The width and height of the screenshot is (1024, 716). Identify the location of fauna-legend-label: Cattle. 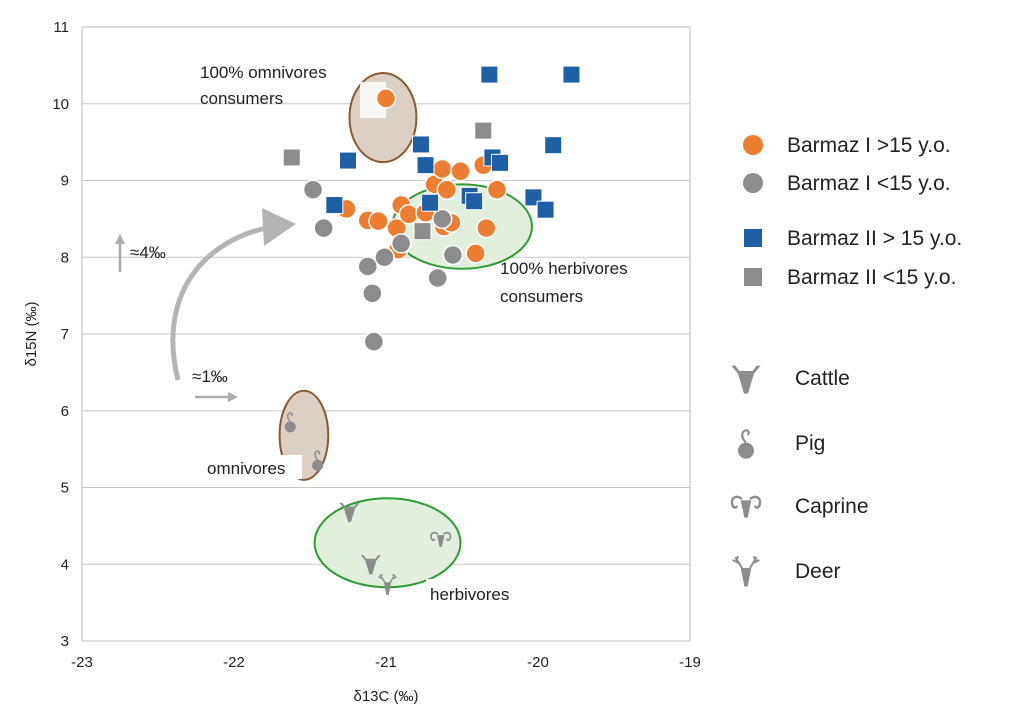
(822, 378).